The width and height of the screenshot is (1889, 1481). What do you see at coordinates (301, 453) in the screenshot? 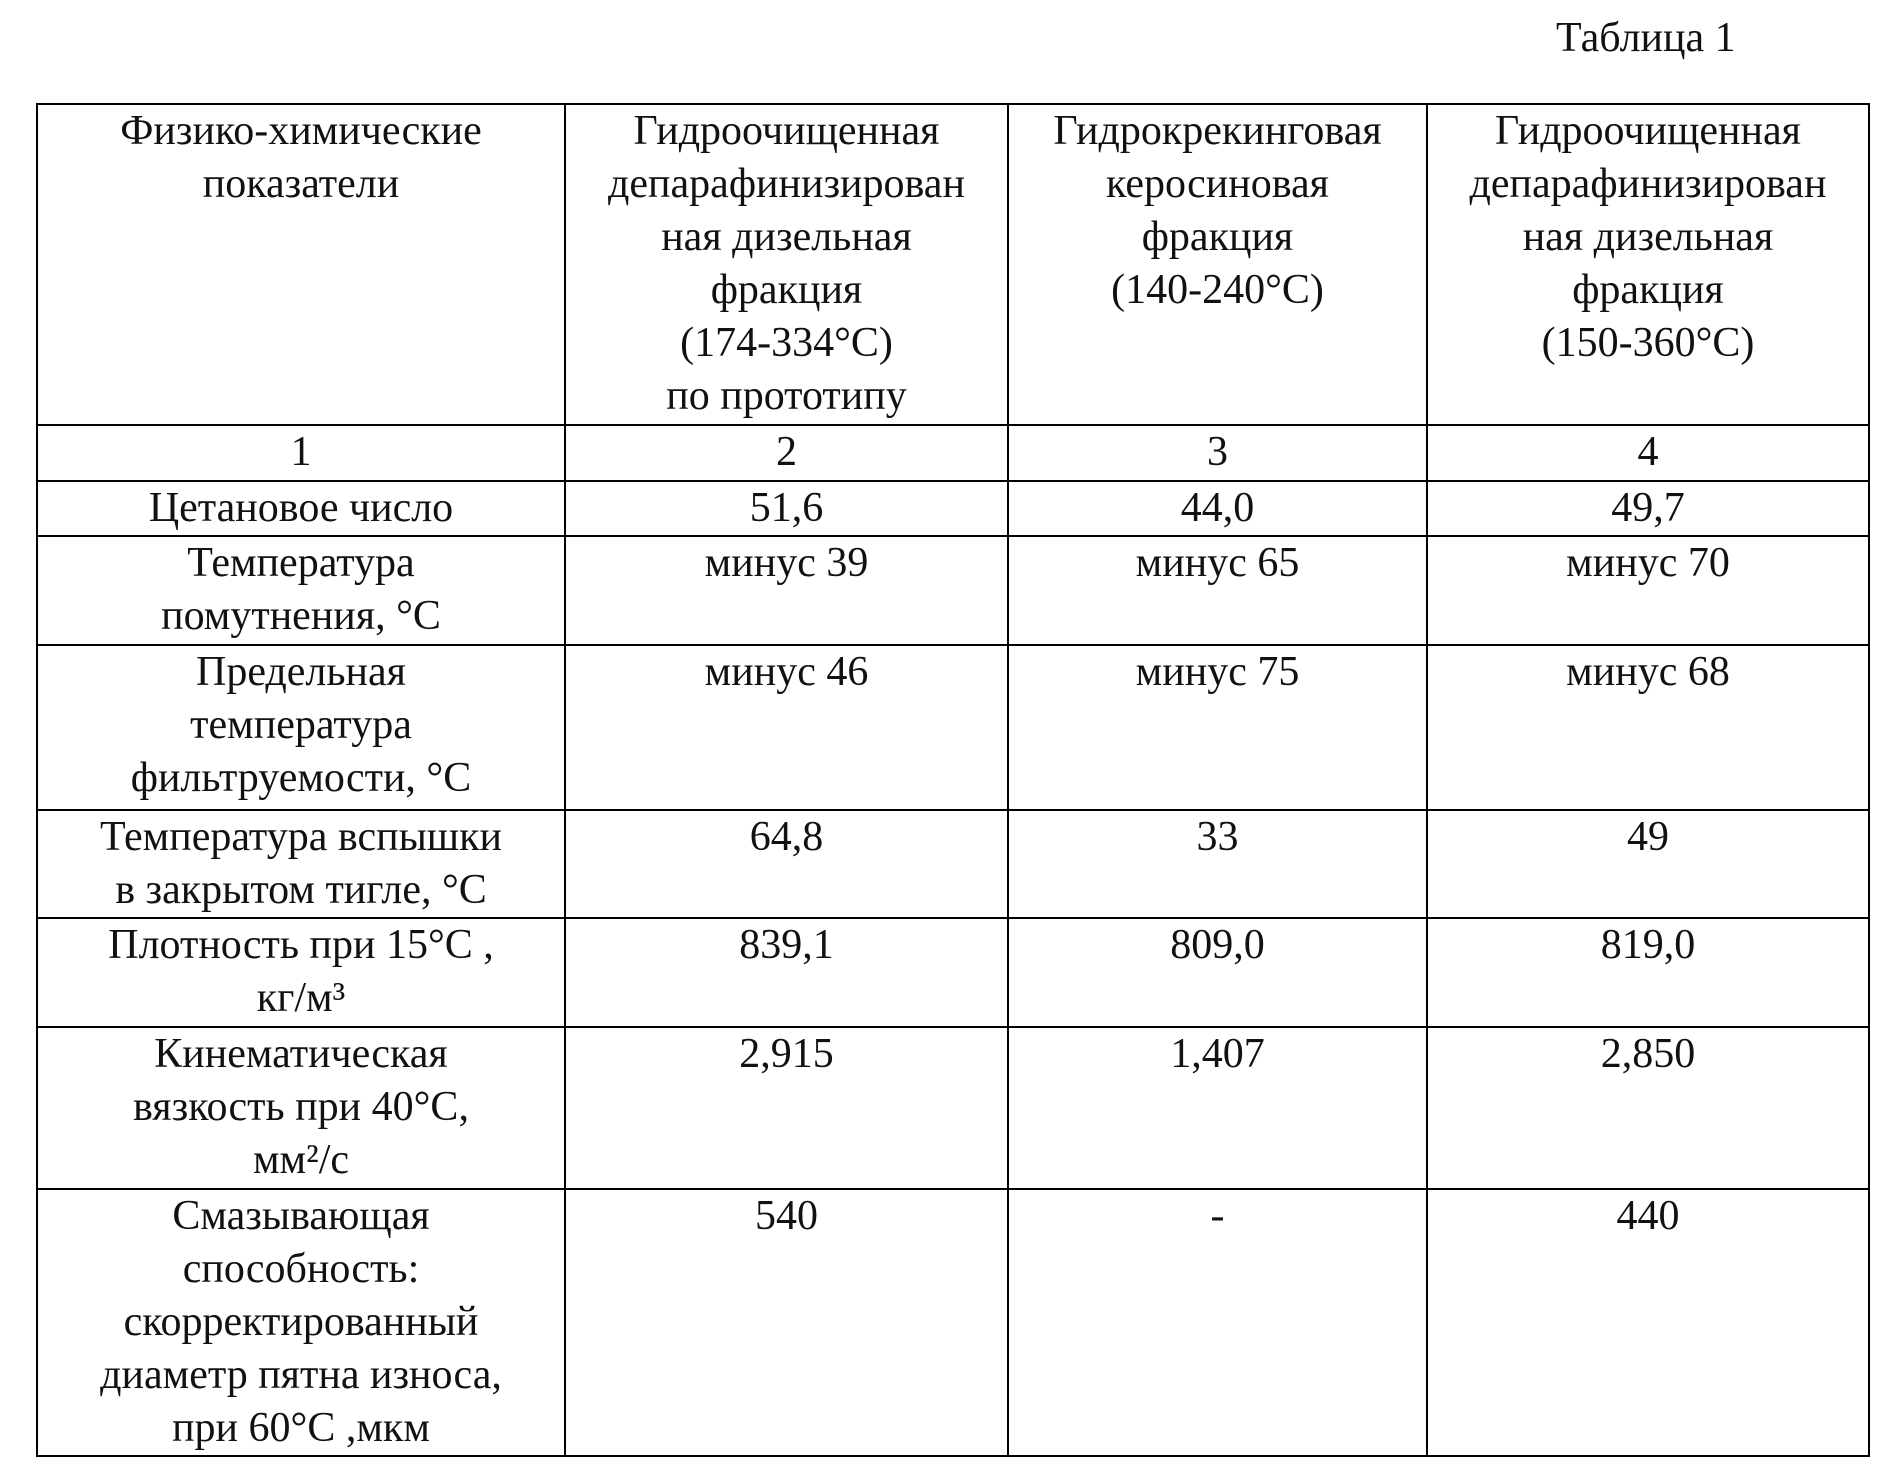
I see `column-number: 1` at bounding box center [301, 453].